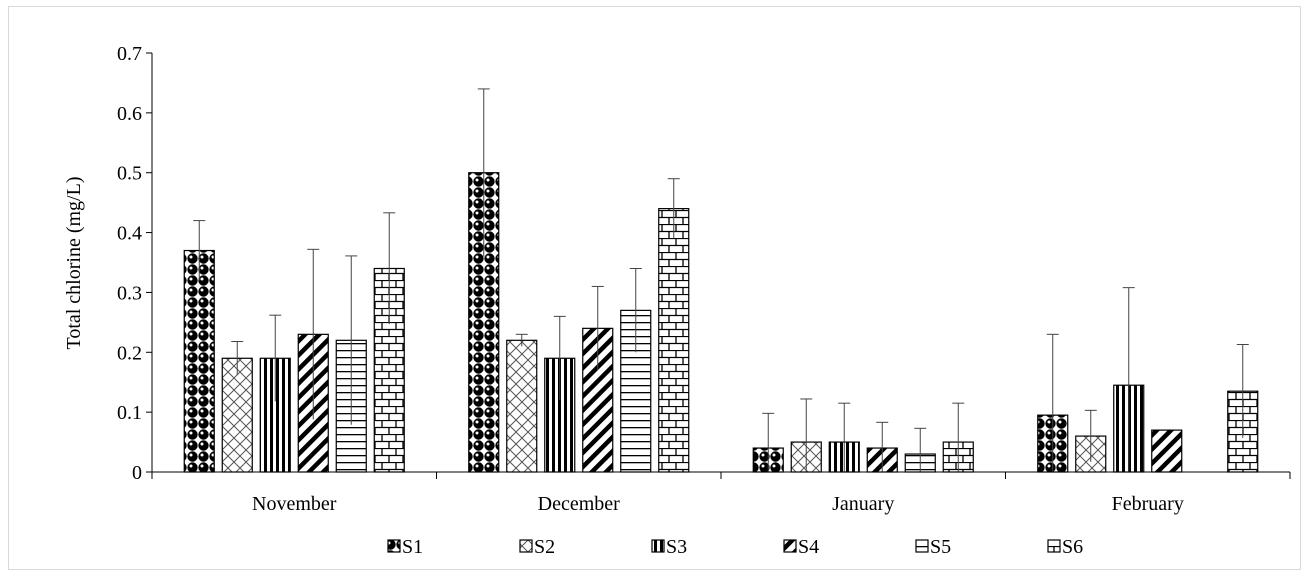 This screenshot has height=574, width=1307. What do you see at coordinates (74, 263) in the screenshot?
I see `y-axis-label: Total chlorine (mg/L)` at bounding box center [74, 263].